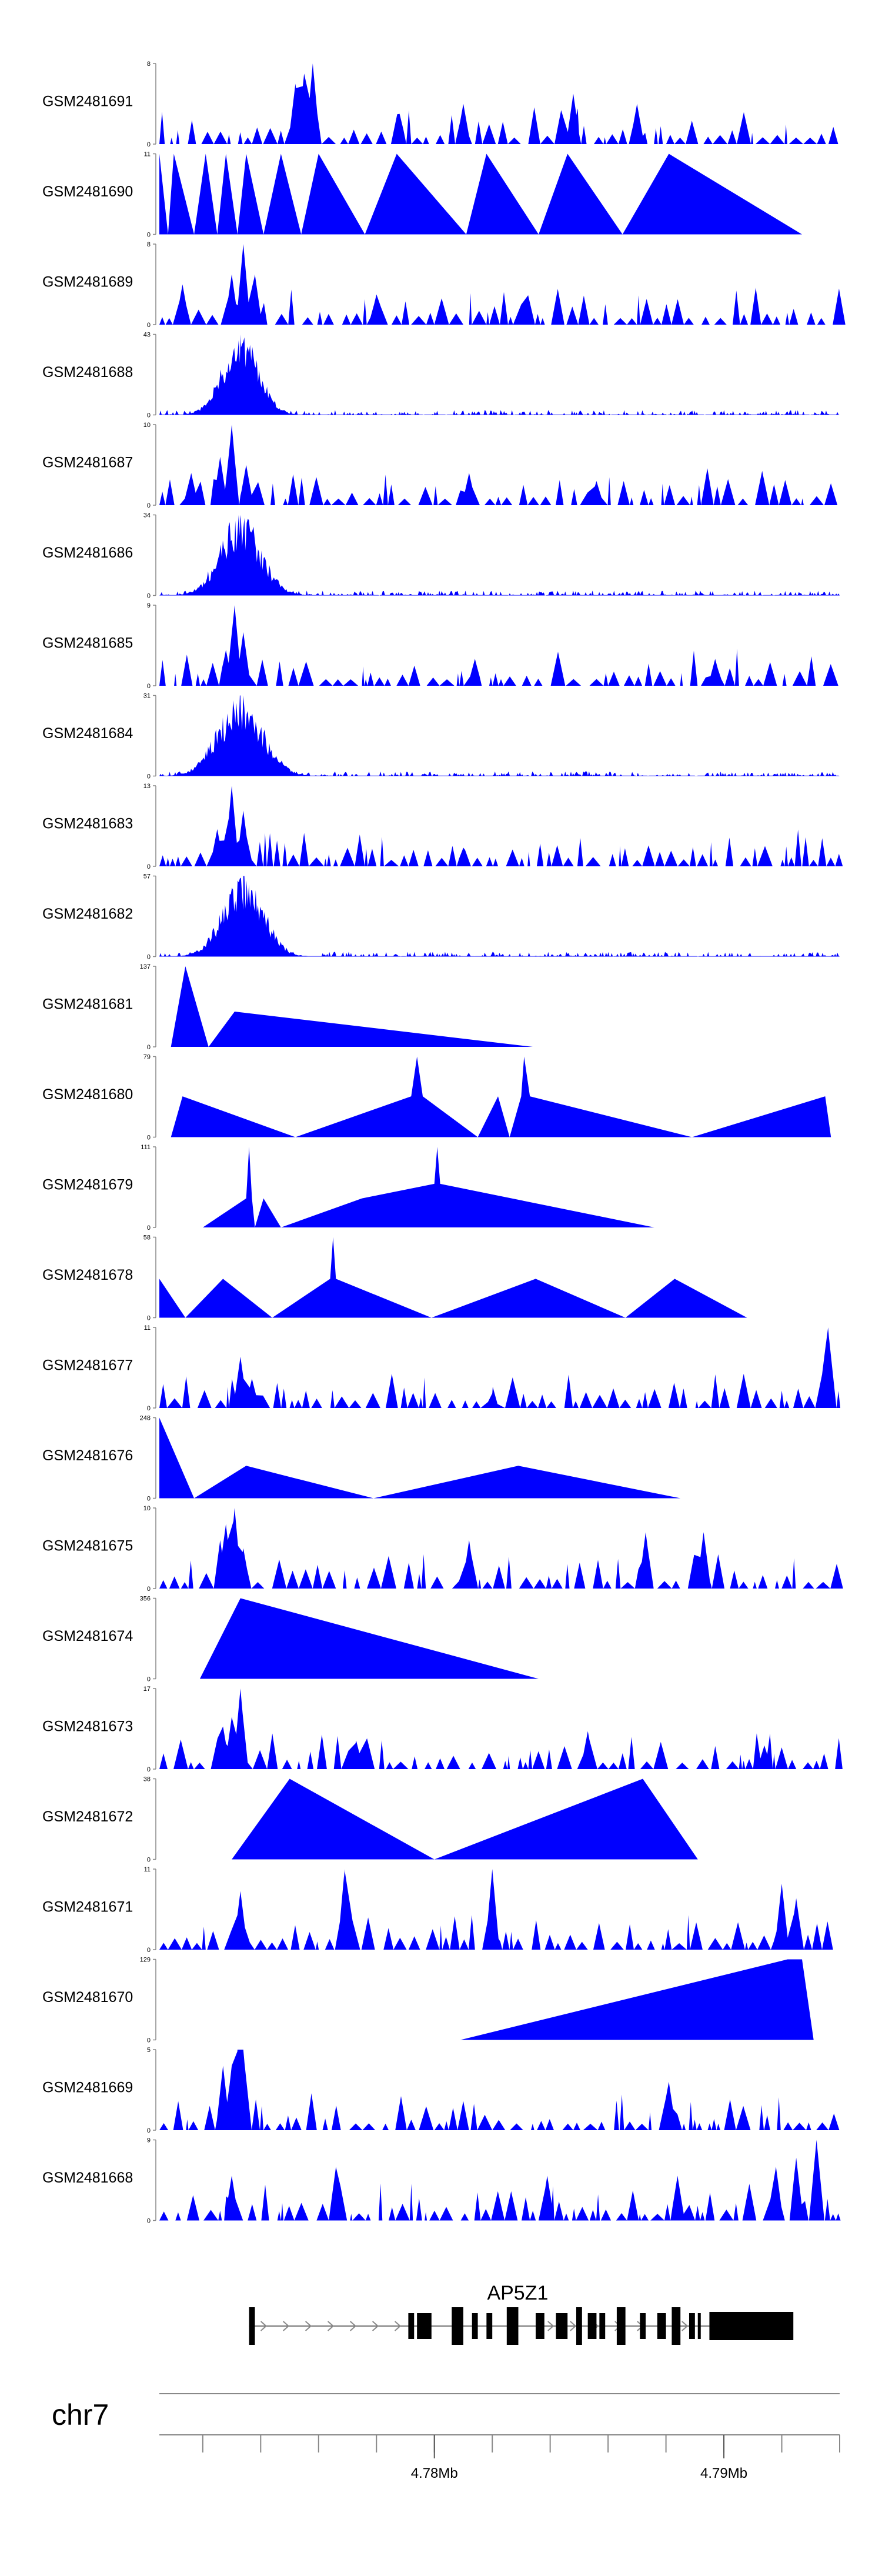  I want to click on track-label: GSM2481686, so click(87, 553).